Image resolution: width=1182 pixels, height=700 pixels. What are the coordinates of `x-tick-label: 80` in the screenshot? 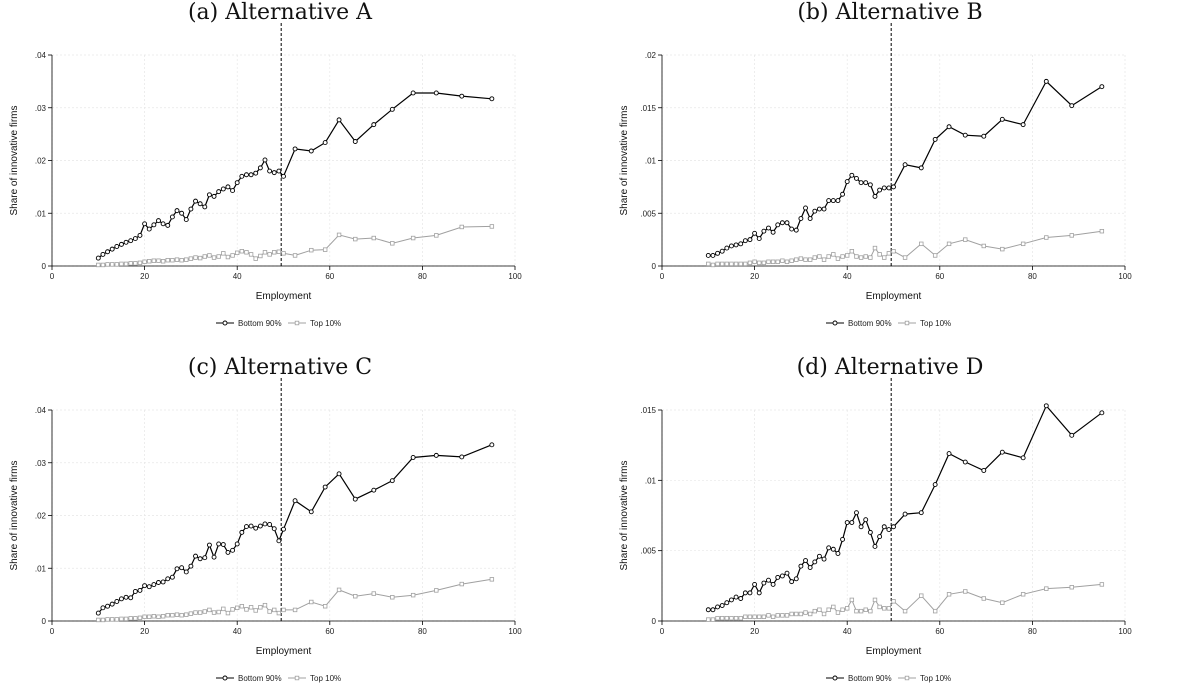 It's located at (1032, 276).